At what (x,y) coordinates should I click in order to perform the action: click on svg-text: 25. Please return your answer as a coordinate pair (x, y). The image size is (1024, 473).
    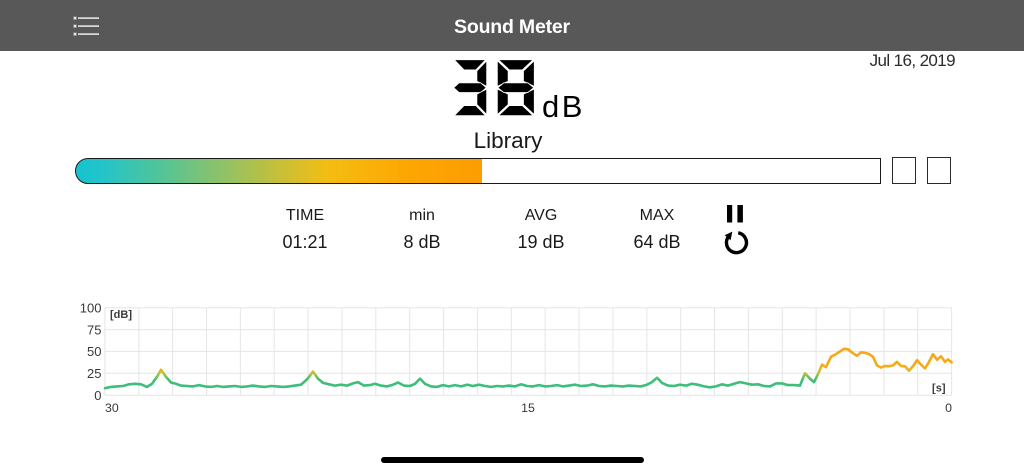
    Looking at the image, I should click on (94, 373).